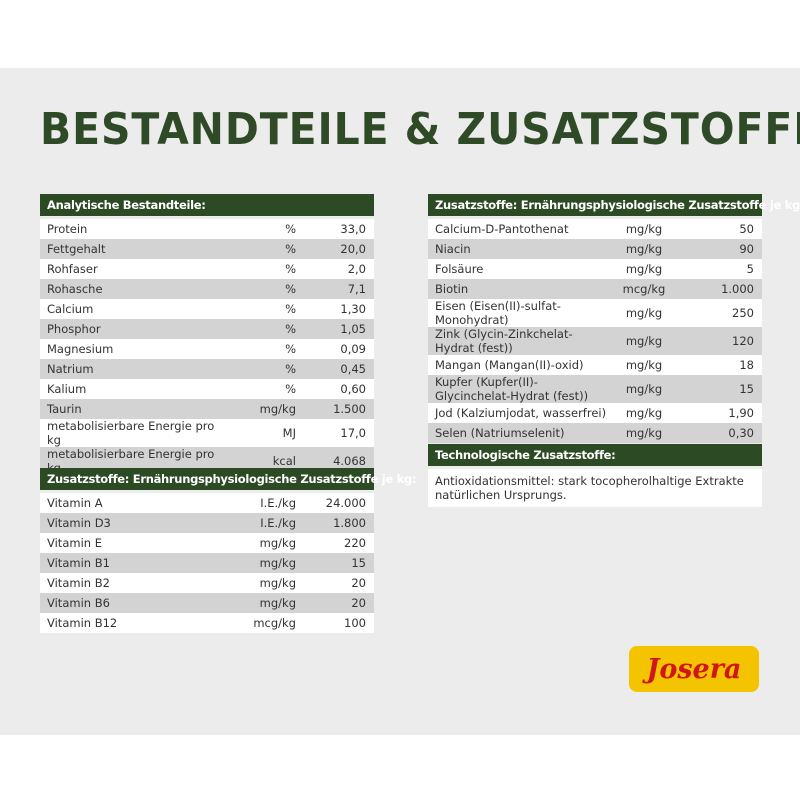 This screenshot has height=800, width=800. What do you see at coordinates (284, 461) in the screenshot?
I see `nutrient-unit: kcal` at bounding box center [284, 461].